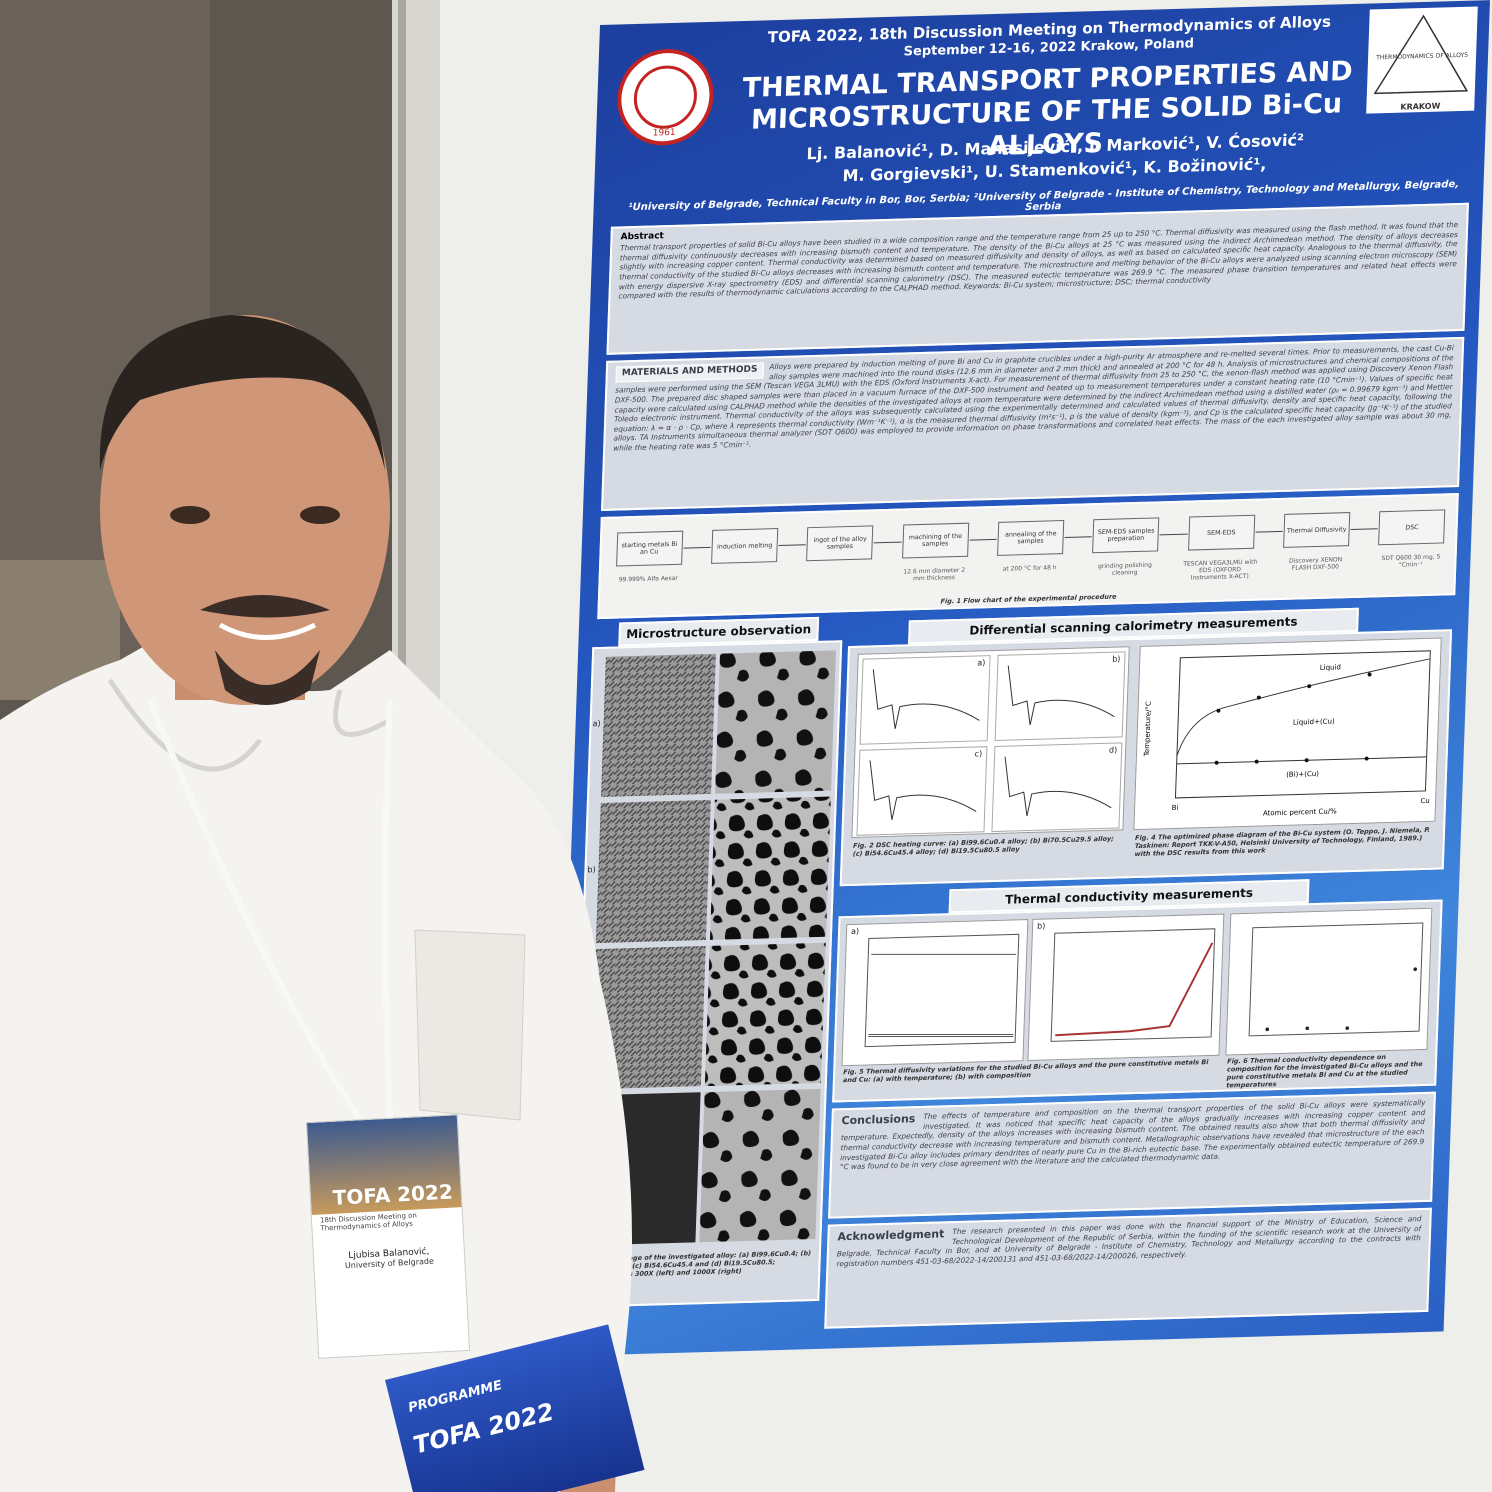 This screenshot has height=1492, width=1492. Describe the element at coordinates (1300, 812) in the screenshot. I see `phase-x-label: Atomic percent Cu/%` at that location.